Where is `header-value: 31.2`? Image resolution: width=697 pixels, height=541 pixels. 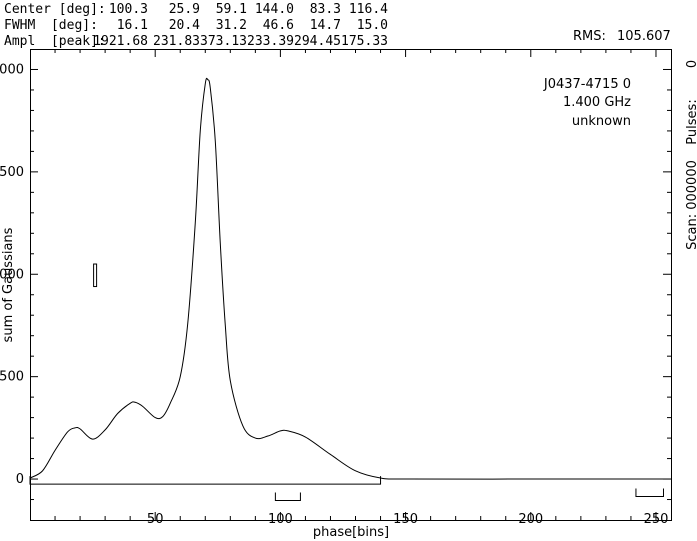
header-value: 31.2 is located at coordinates (231, 25).